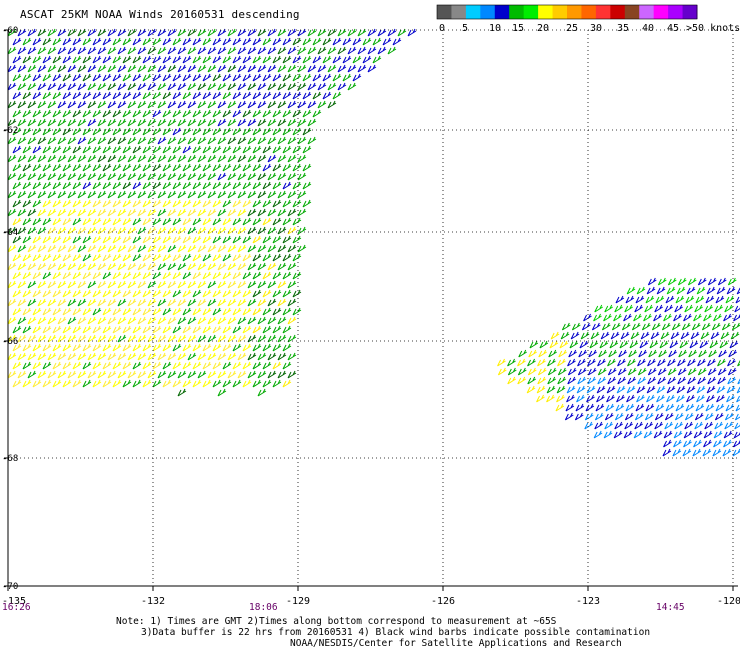  What do you see at coordinates (10, 31) in the screenshot?
I see `latitude-label: -60` at bounding box center [10, 31].